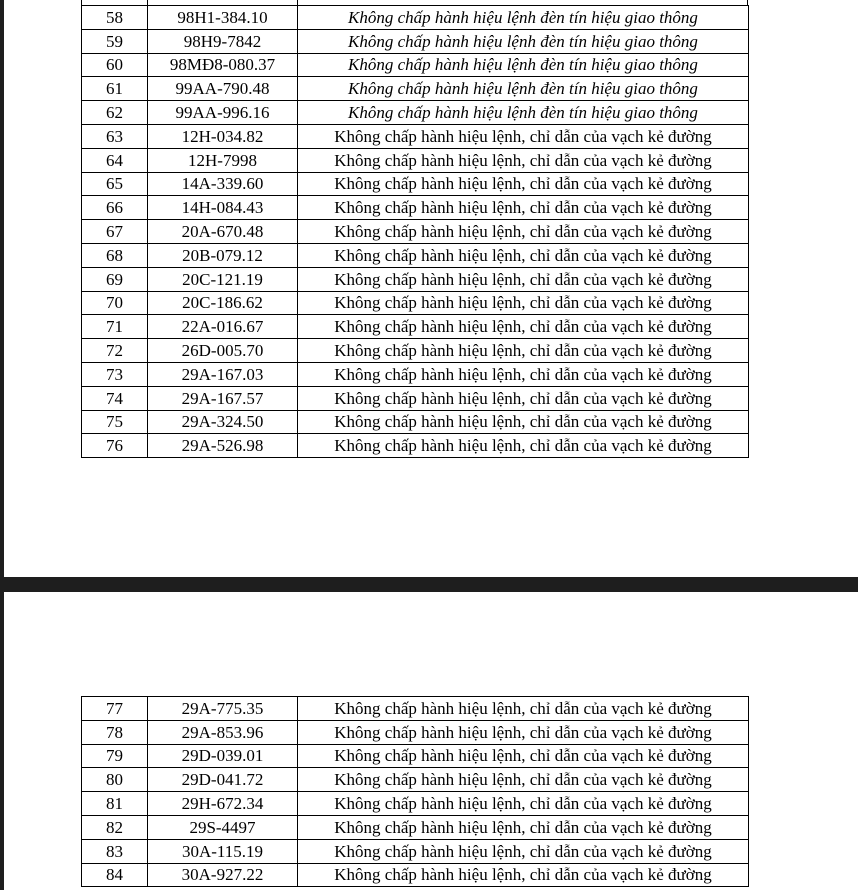 The height and width of the screenshot is (890, 858). What do you see at coordinates (222, 446) in the screenshot?
I see `license-plate: 29A-526.98` at bounding box center [222, 446].